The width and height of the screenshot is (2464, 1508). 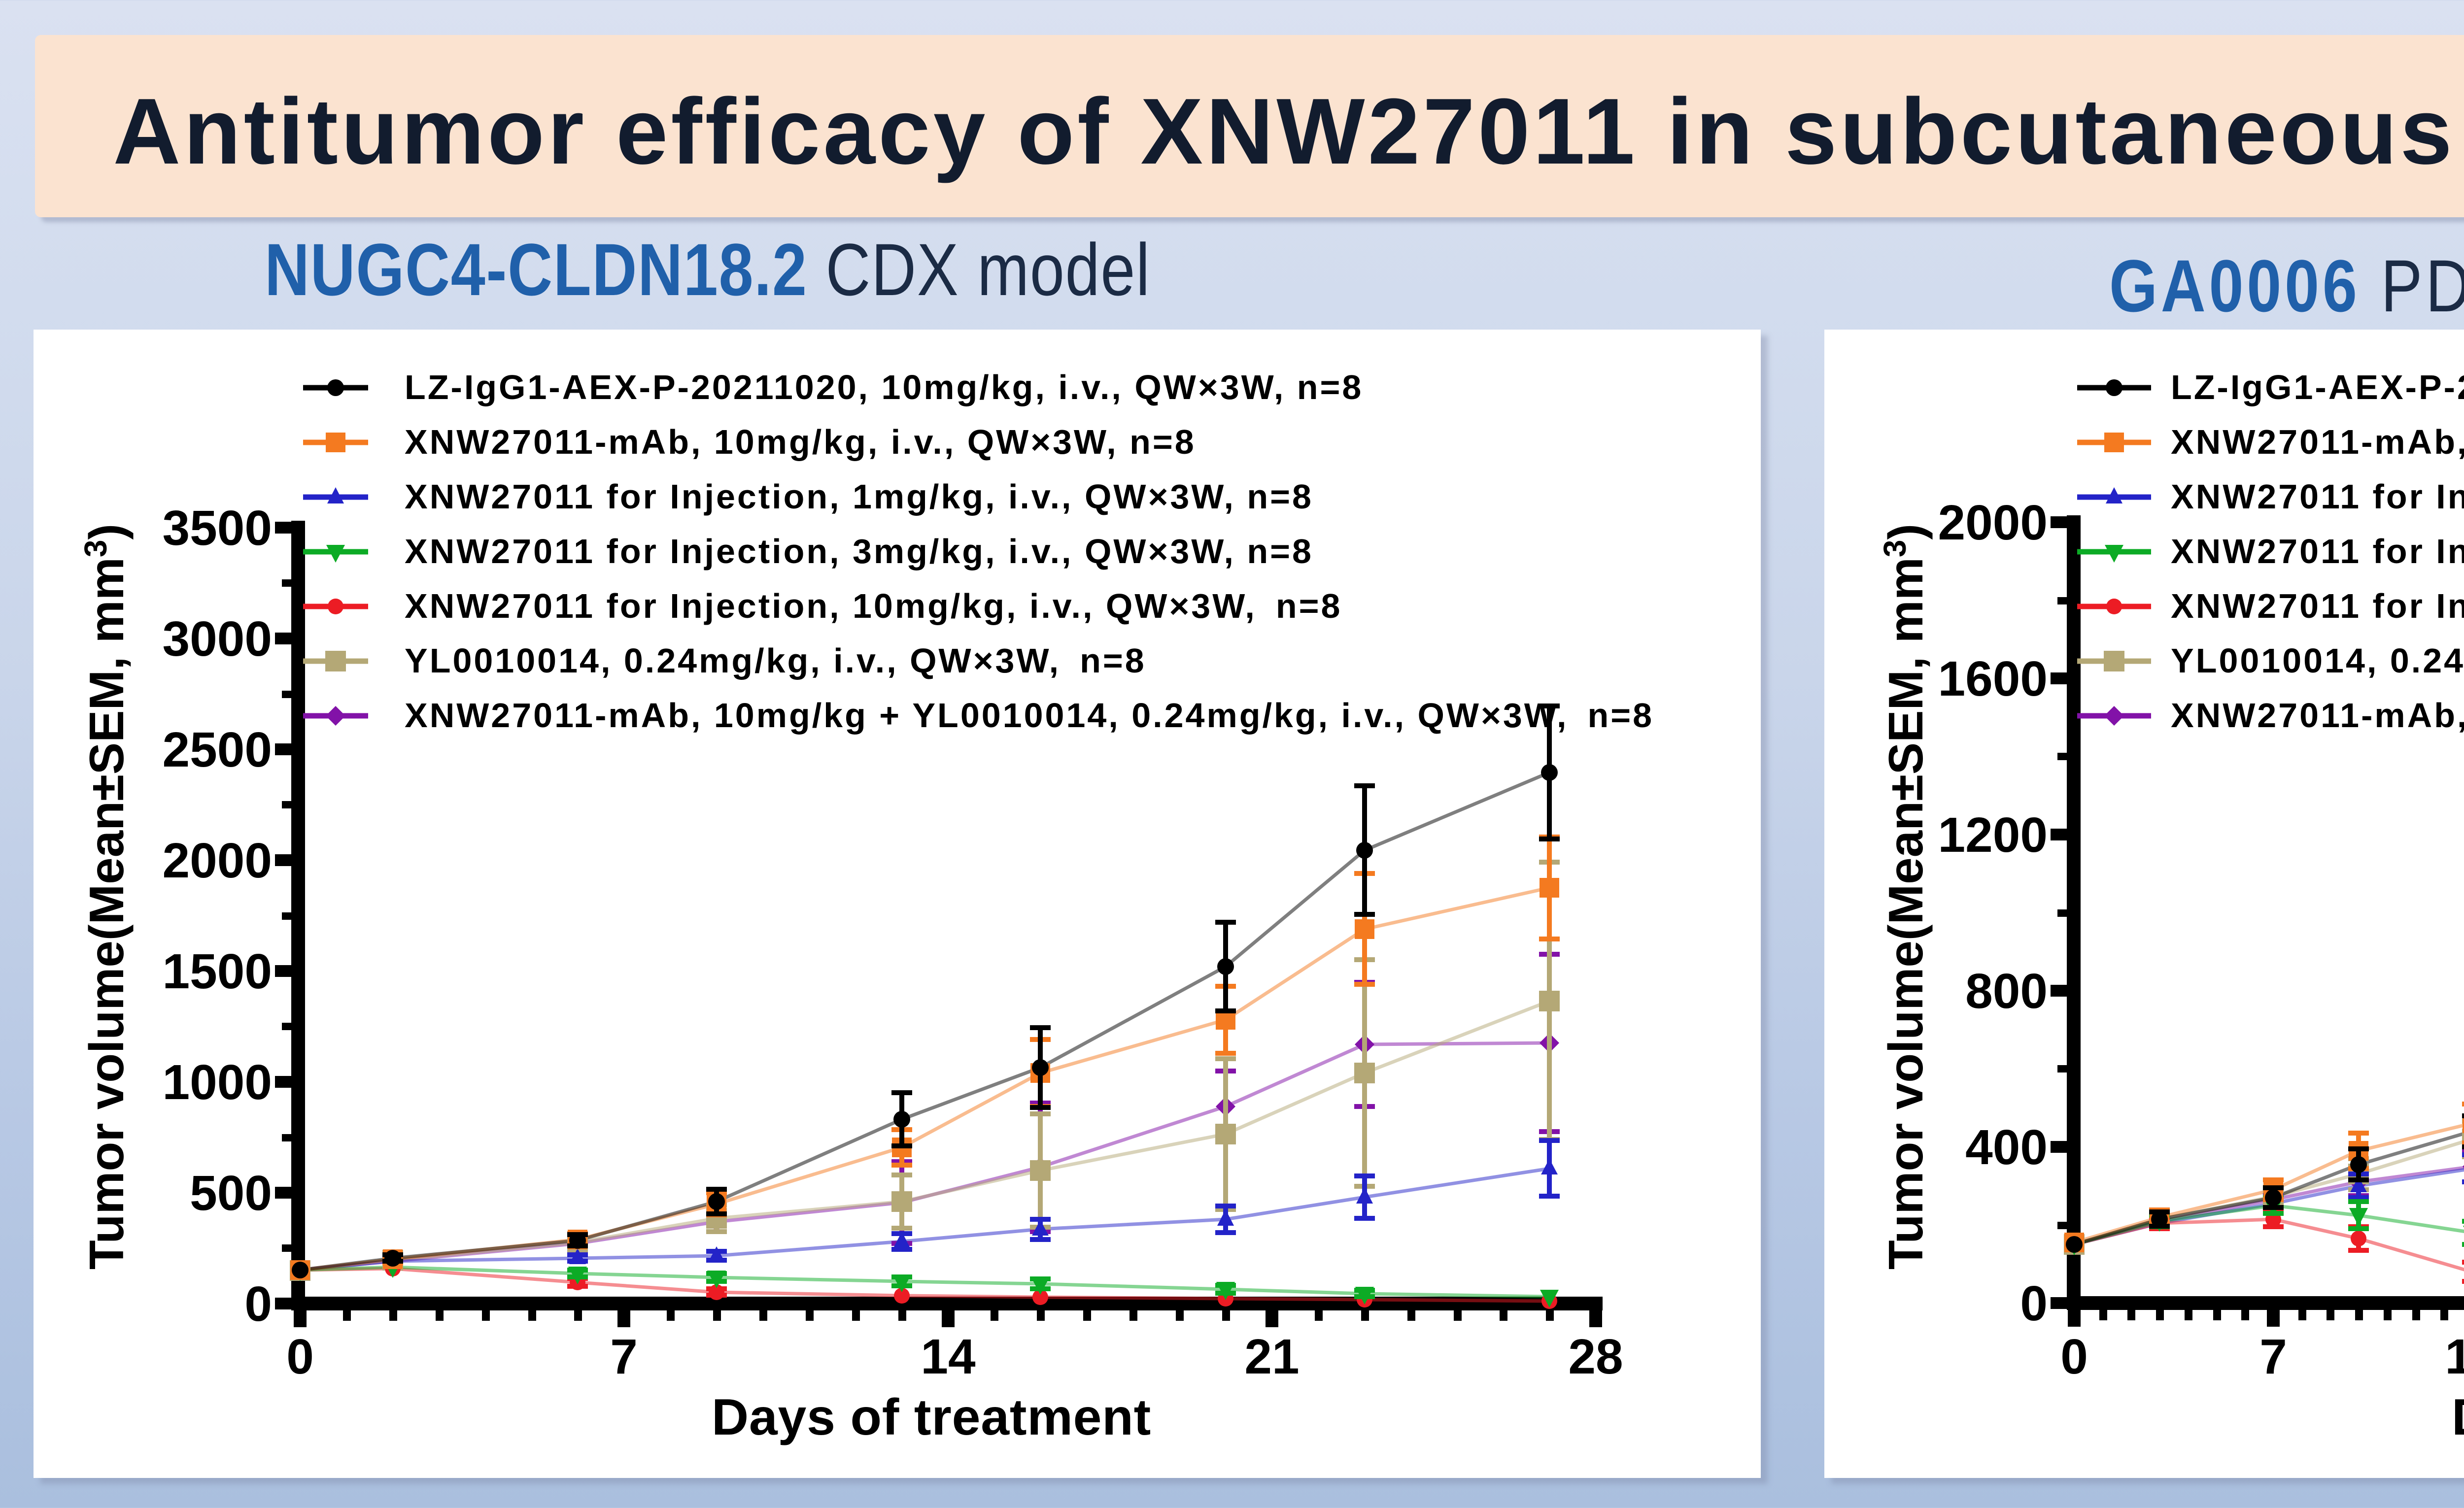 What do you see at coordinates (1271, 1356) in the screenshot?
I see `svg-text: 21` at bounding box center [1271, 1356].